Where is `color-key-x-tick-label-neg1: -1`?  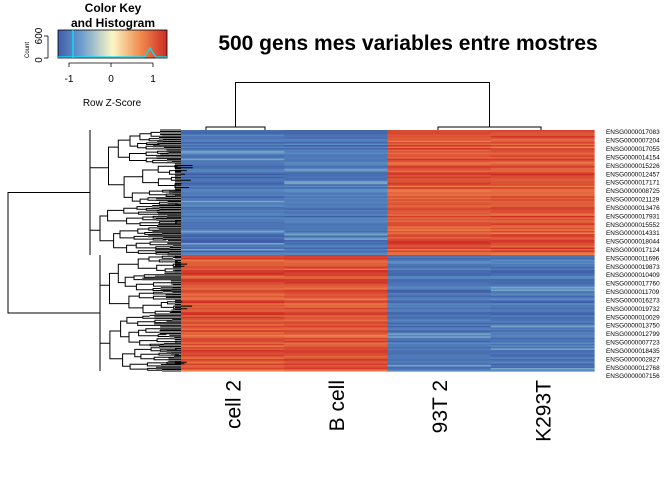
color-key-x-tick-label-neg1: -1 is located at coordinates (69, 79).